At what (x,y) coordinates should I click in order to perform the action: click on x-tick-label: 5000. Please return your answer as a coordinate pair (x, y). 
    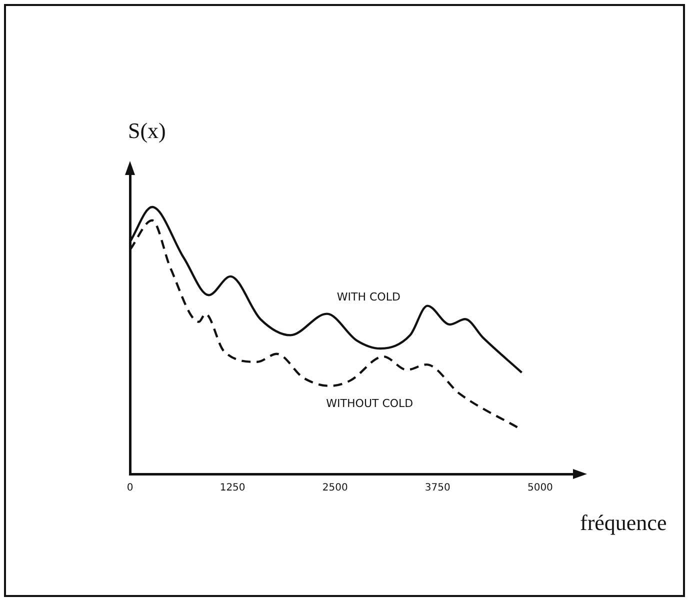
    Looking at the image, I should click on (540, 488).